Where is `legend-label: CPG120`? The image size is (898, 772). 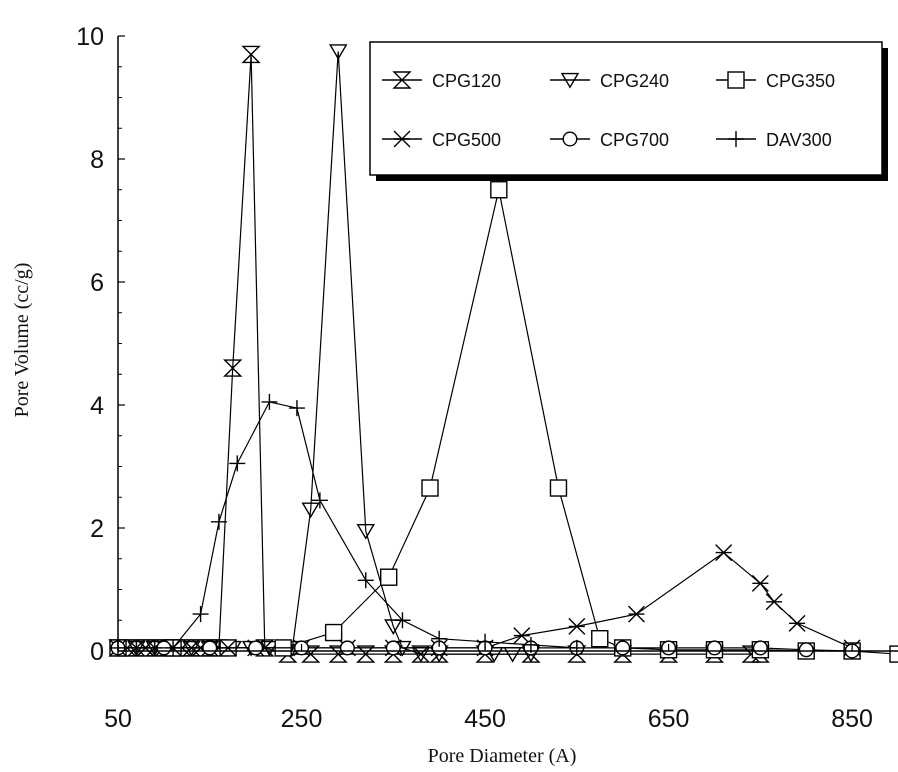
legend-label: CPG120 is located at coordinates (466, 81).